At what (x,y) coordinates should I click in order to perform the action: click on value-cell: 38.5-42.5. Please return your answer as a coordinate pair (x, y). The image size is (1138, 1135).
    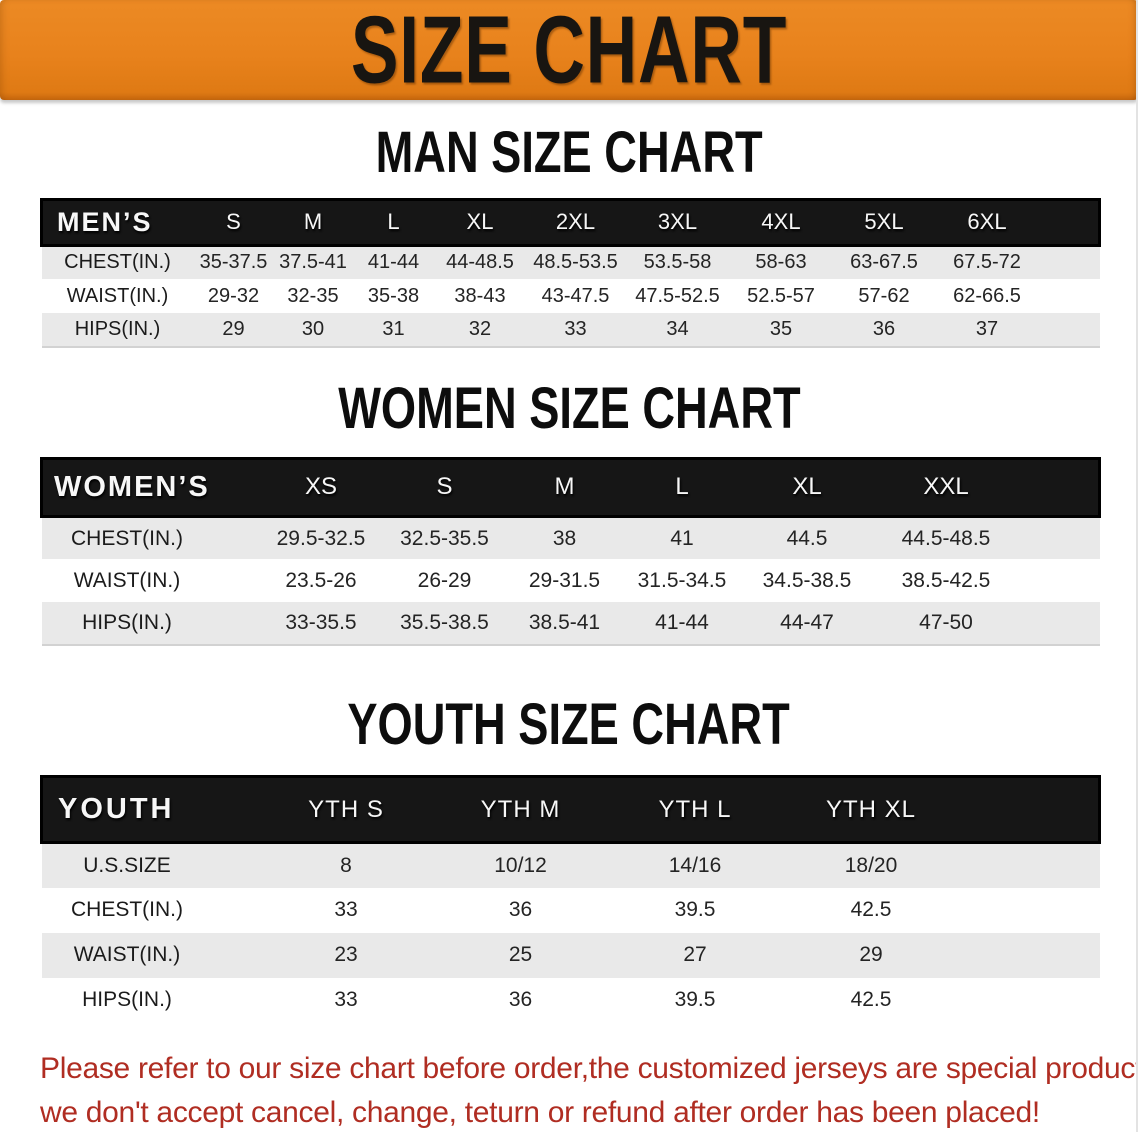
    Looking at the image, I should click on (946, 580).